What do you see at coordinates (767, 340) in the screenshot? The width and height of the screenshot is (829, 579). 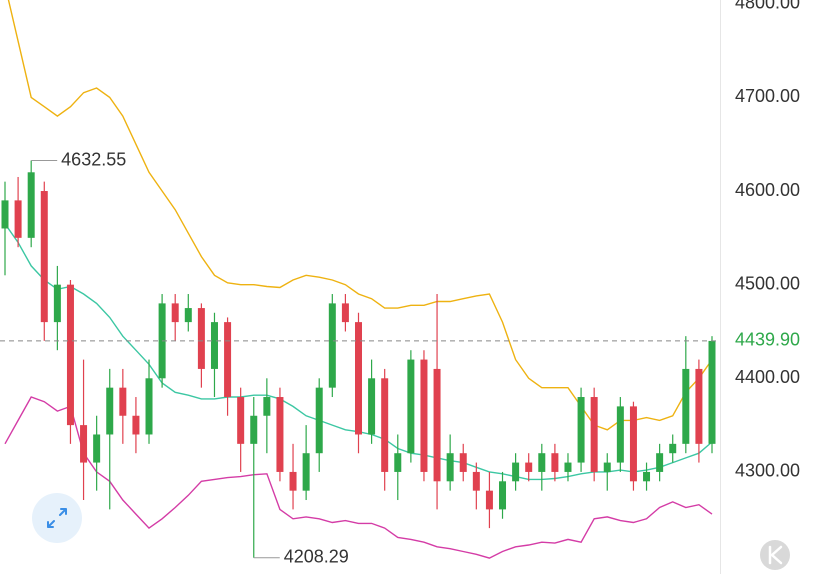 I see `last-price-label: 4439.90` at bounding box center [767, 340].